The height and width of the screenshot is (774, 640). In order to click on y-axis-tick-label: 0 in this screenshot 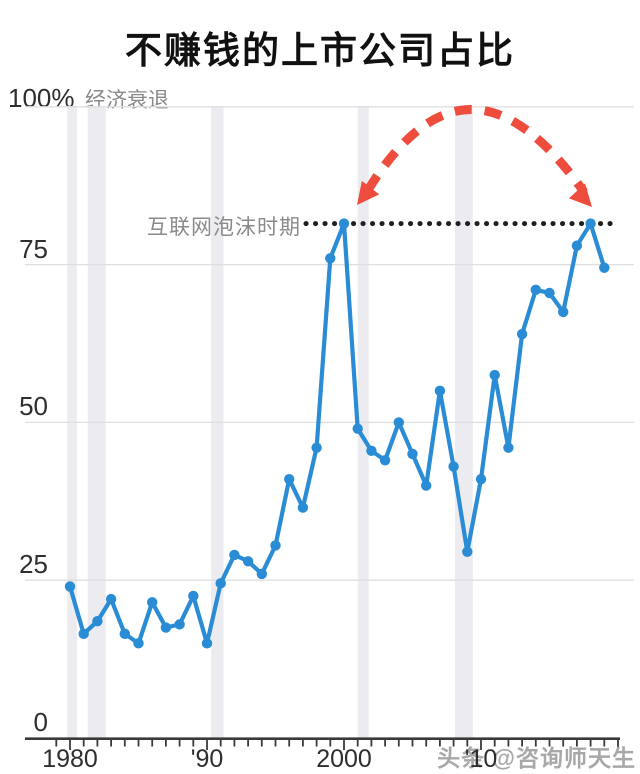, I will do `click(40, 722)`.